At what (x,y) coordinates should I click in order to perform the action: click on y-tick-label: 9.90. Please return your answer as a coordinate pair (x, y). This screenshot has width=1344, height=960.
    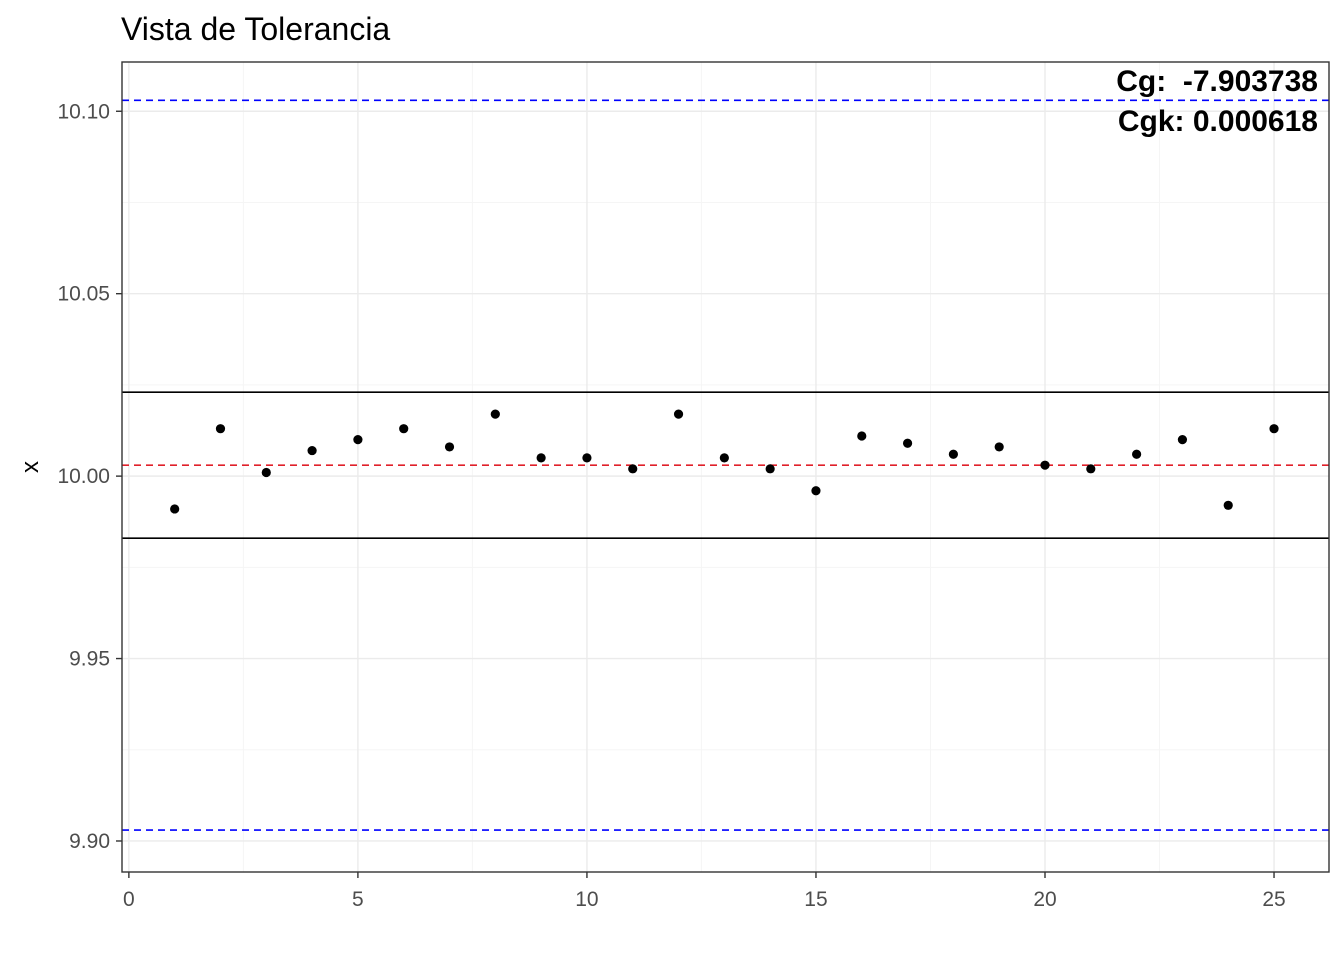
    Looking at the image, I should click on (89, 841).